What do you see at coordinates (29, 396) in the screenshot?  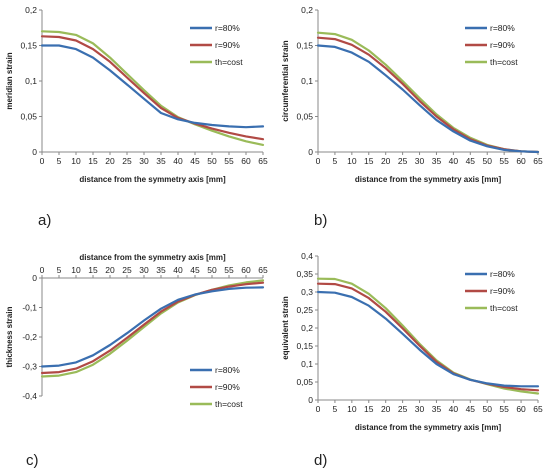 I see `y-tick-label: -0,4` at bounding box center [29, 396].